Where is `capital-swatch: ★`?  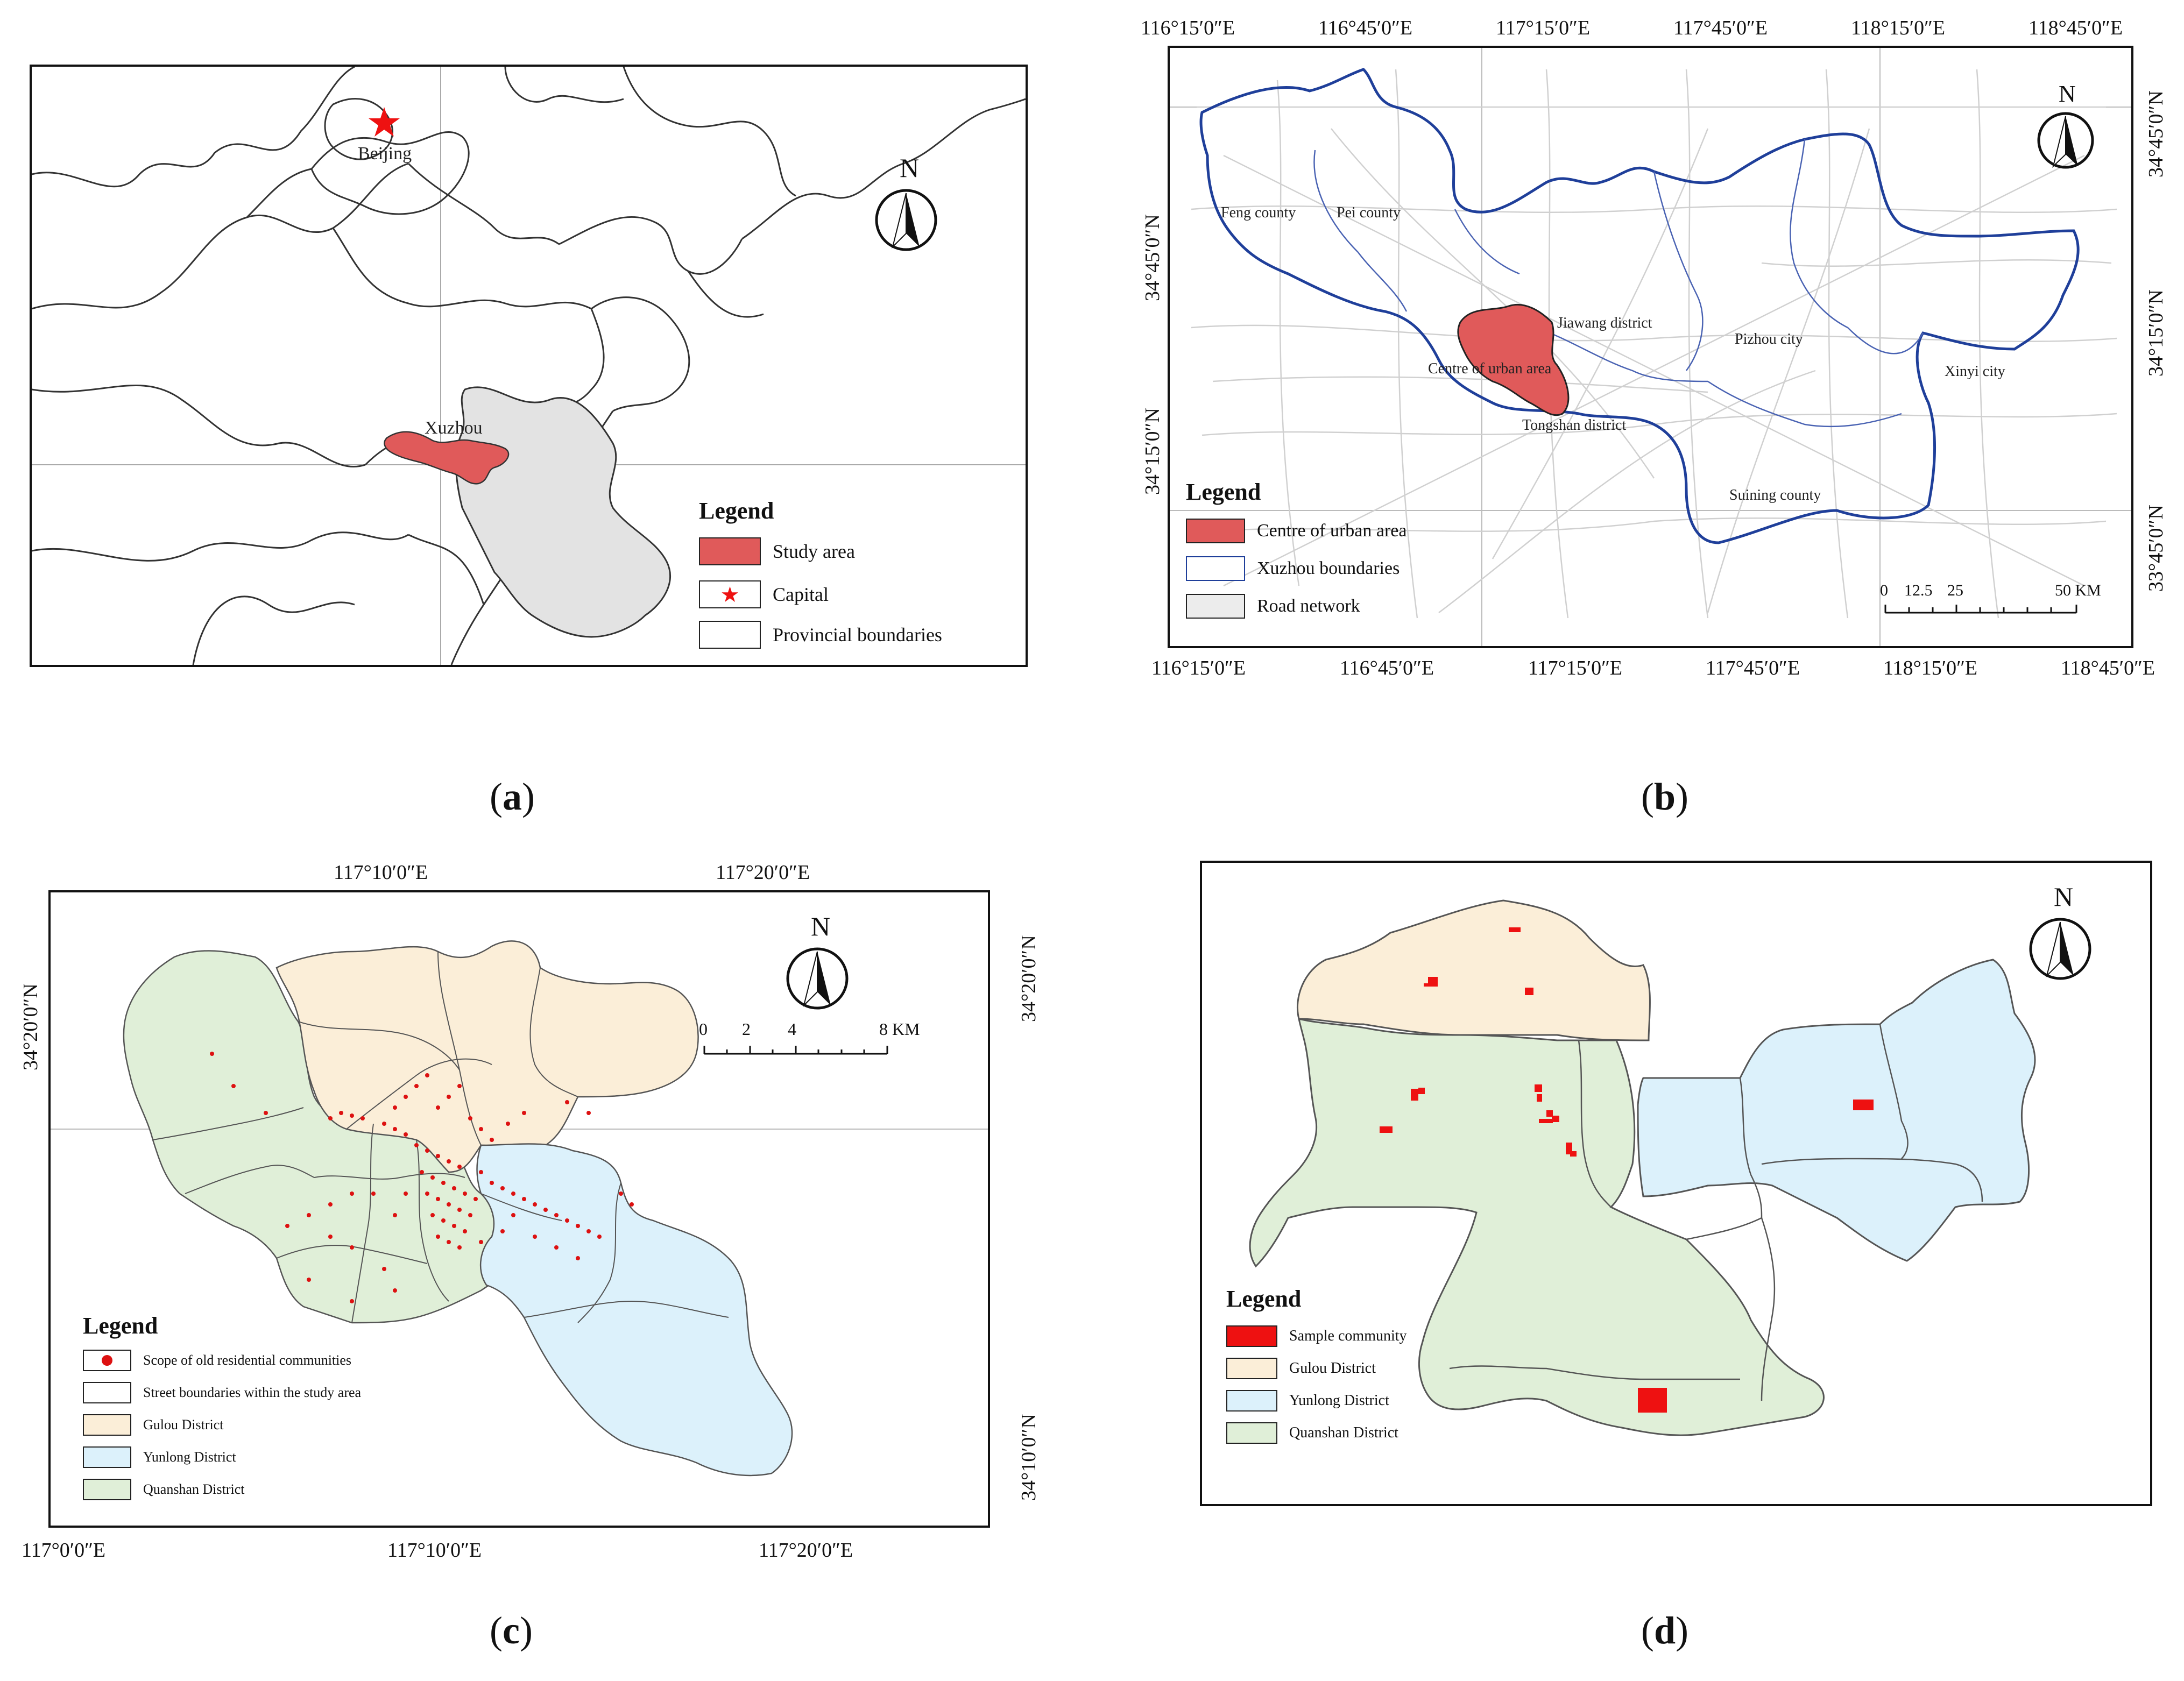 capital-swatch: ★ is located at coordinates (730, 594).